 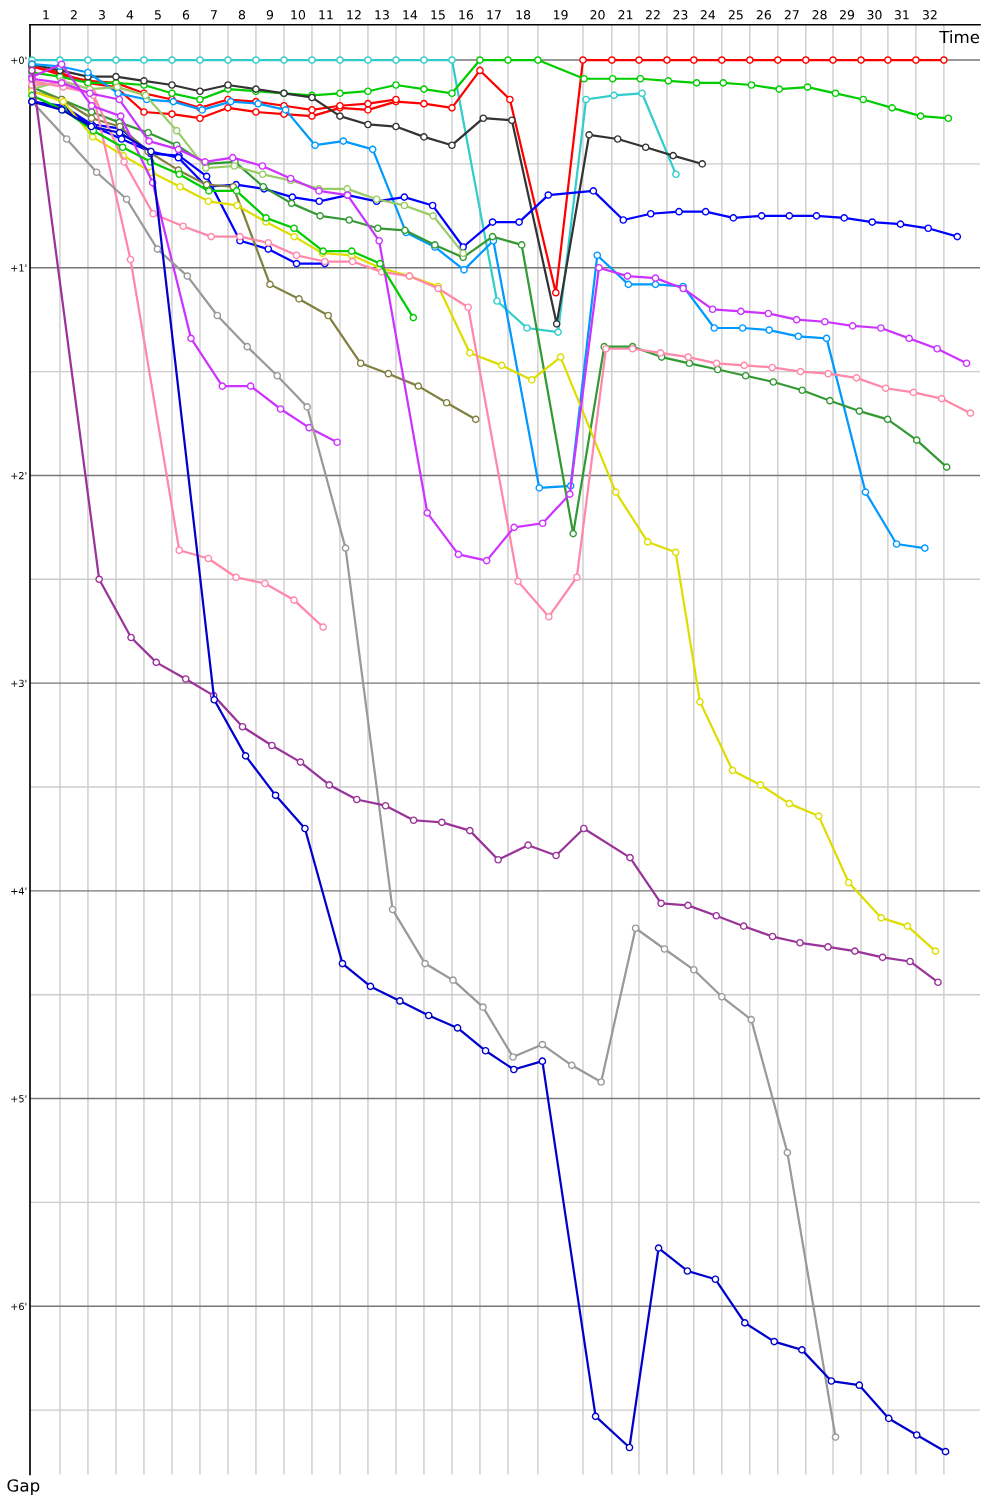 I want to click on x-tick-label: 24, so click(x=708, y=15).